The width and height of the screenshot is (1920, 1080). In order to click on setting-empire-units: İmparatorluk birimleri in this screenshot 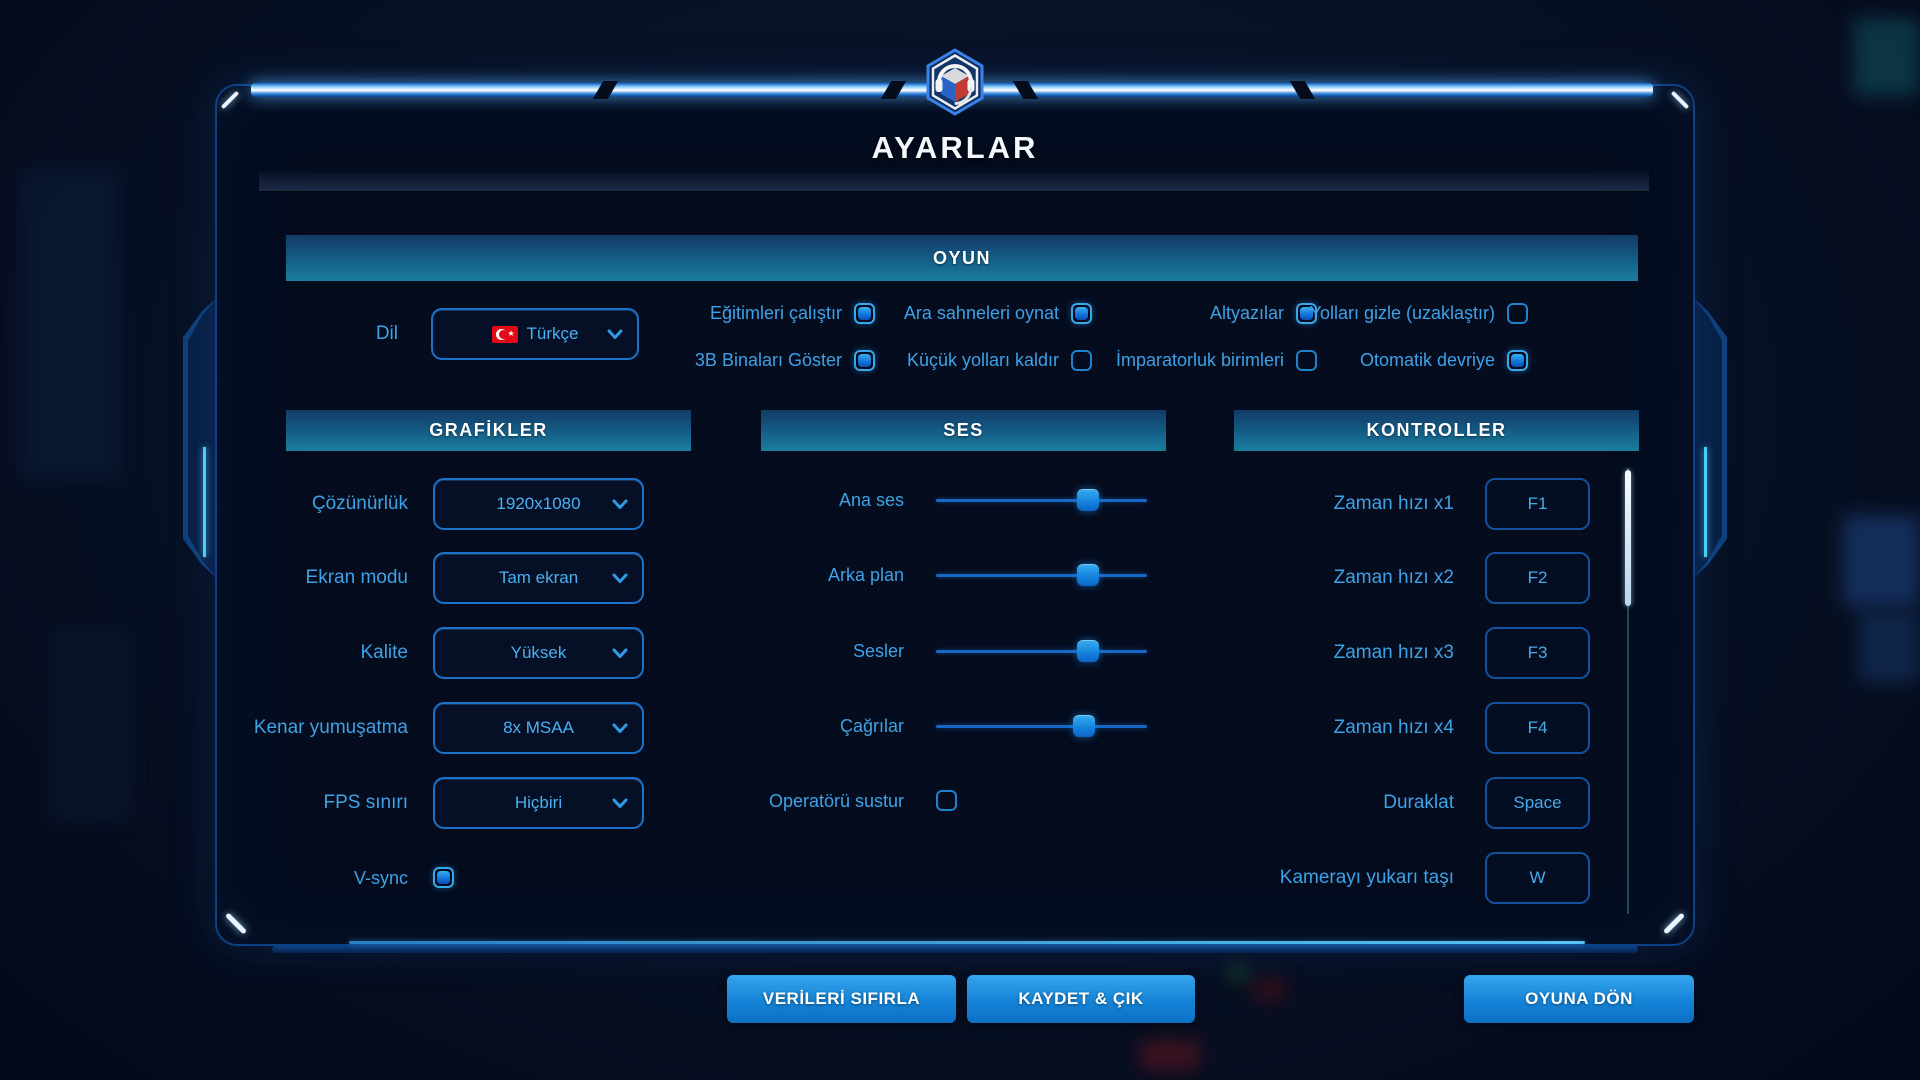, I will do `click(1216, 360)`.